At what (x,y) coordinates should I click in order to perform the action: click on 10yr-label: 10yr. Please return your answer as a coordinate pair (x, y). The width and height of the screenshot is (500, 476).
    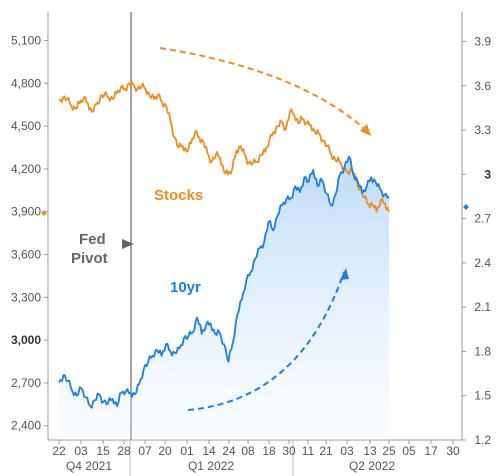
    Looking at the image, I should click on (185, 287).